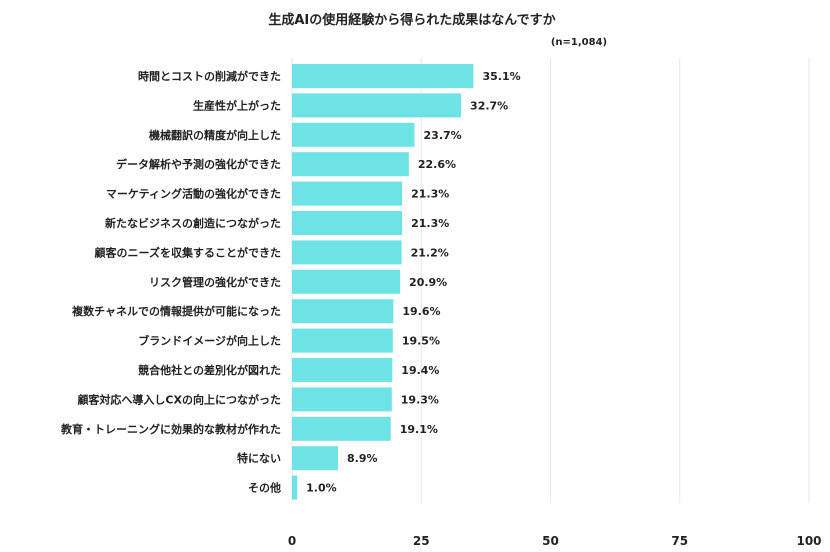 This screenshot has width=830, height=552. I want to click on value-label: 19.6%, so click(421, 311).